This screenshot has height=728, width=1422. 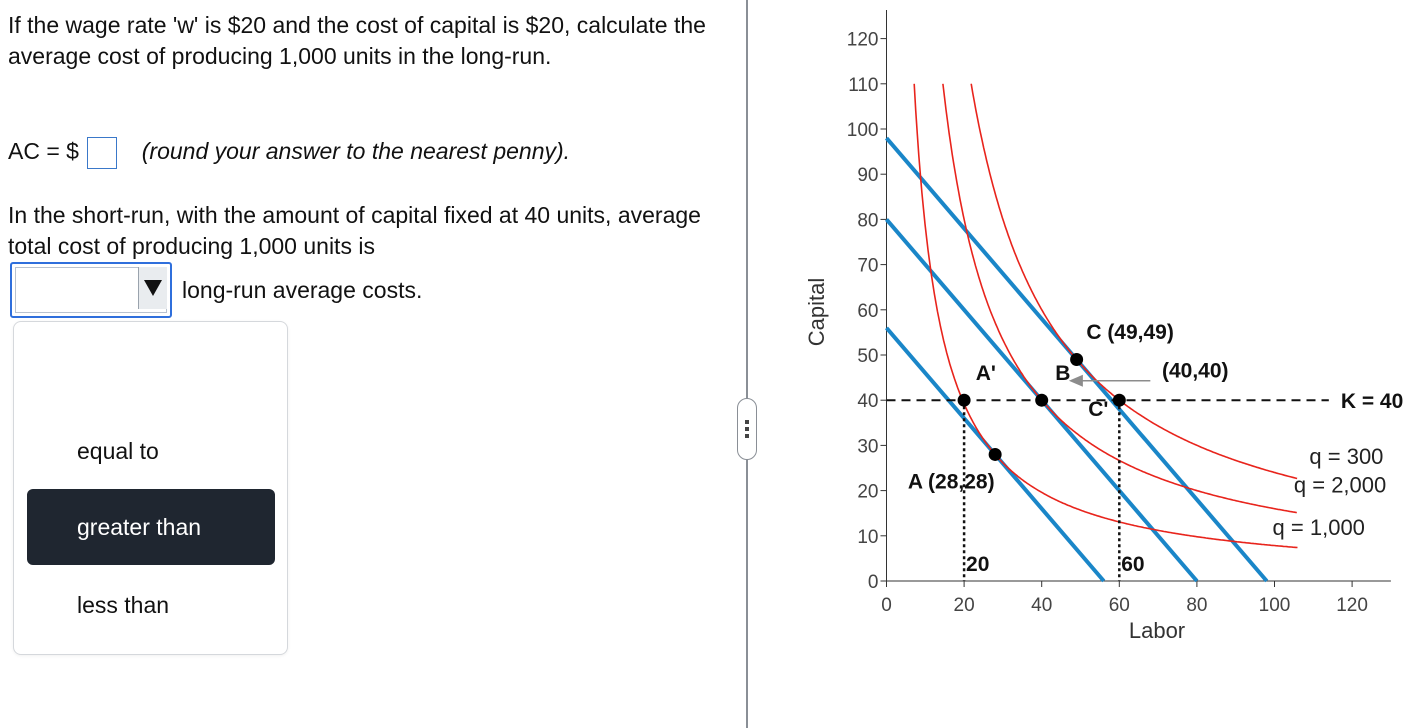 What do you see at coordinates (867, 220) in the screenshot?
I see `y-tick-label: 80` at bounding box center [867, 220].